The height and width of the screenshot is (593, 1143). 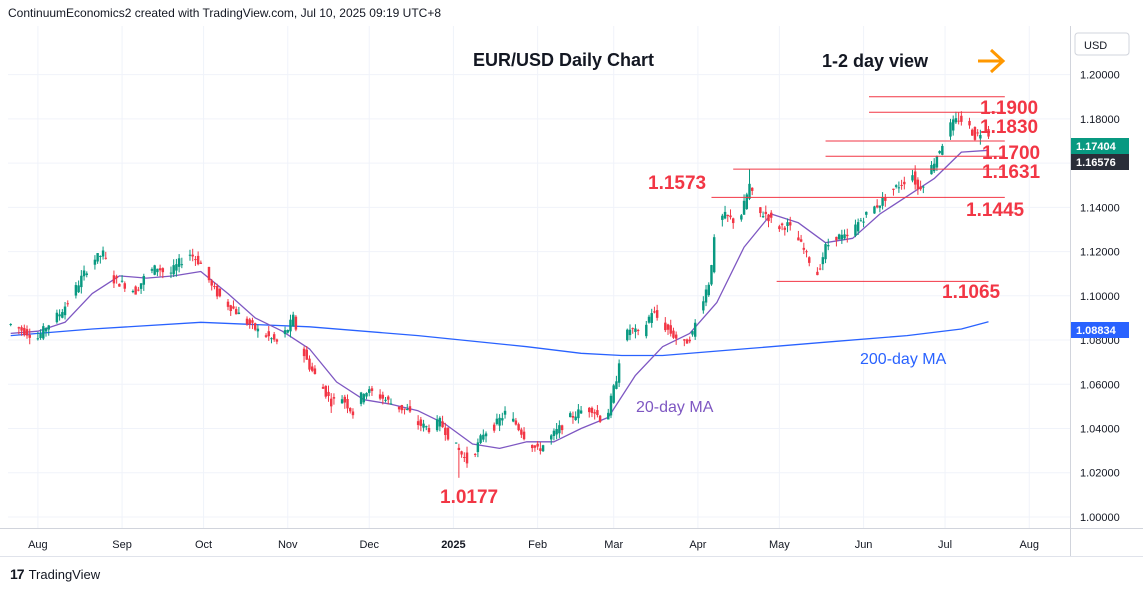 I want to click on price-badge, so click(x=1100, y=162).